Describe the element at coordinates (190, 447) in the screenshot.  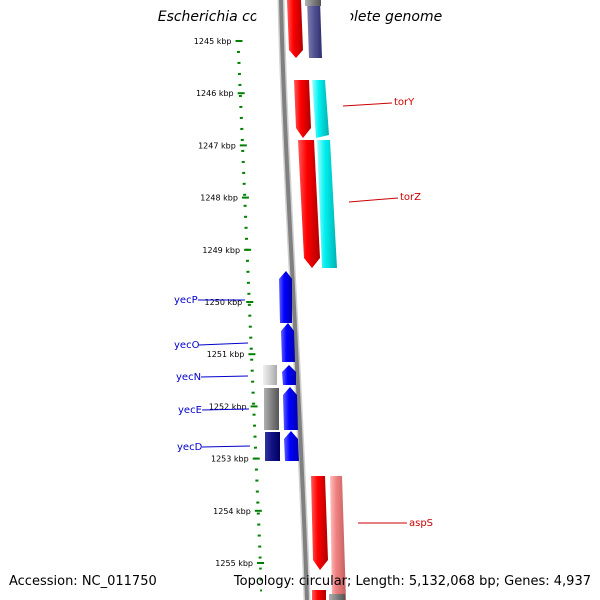
I see `gene-label-yecD: yecD` at that location.